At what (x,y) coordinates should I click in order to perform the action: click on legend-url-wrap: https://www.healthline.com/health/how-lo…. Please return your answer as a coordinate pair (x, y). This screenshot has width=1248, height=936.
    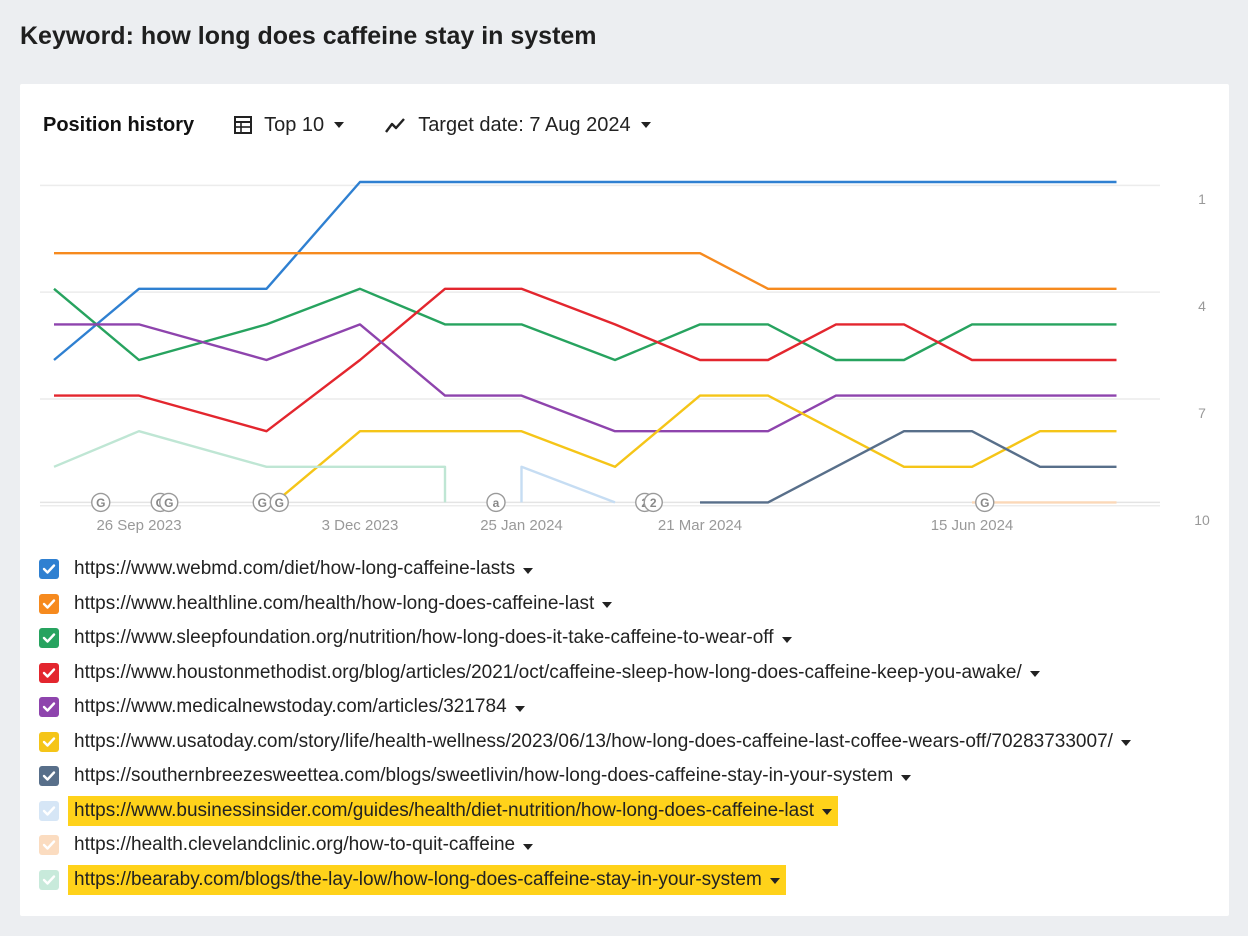
    Looking at the image, I should click on (343, 604).